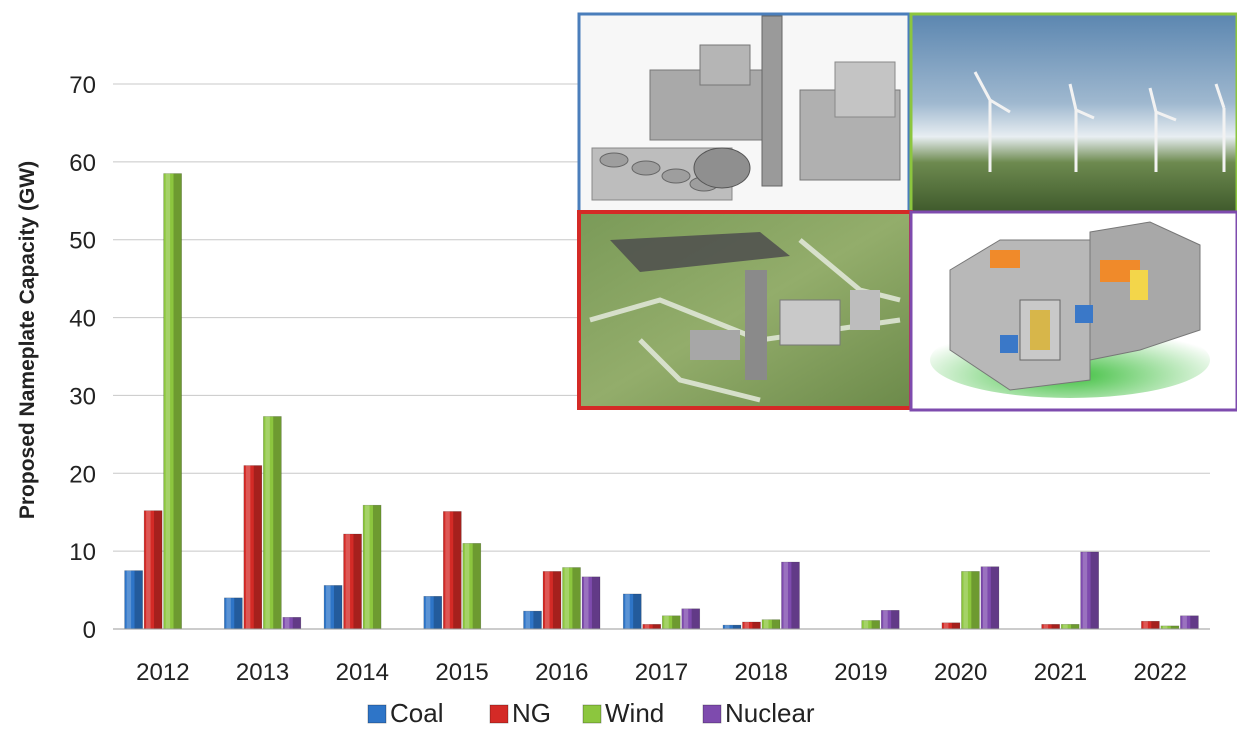  Describe the element at coordinates (1089, 590) in the screenshot. I see `bar-nuclear-2021` at that location.